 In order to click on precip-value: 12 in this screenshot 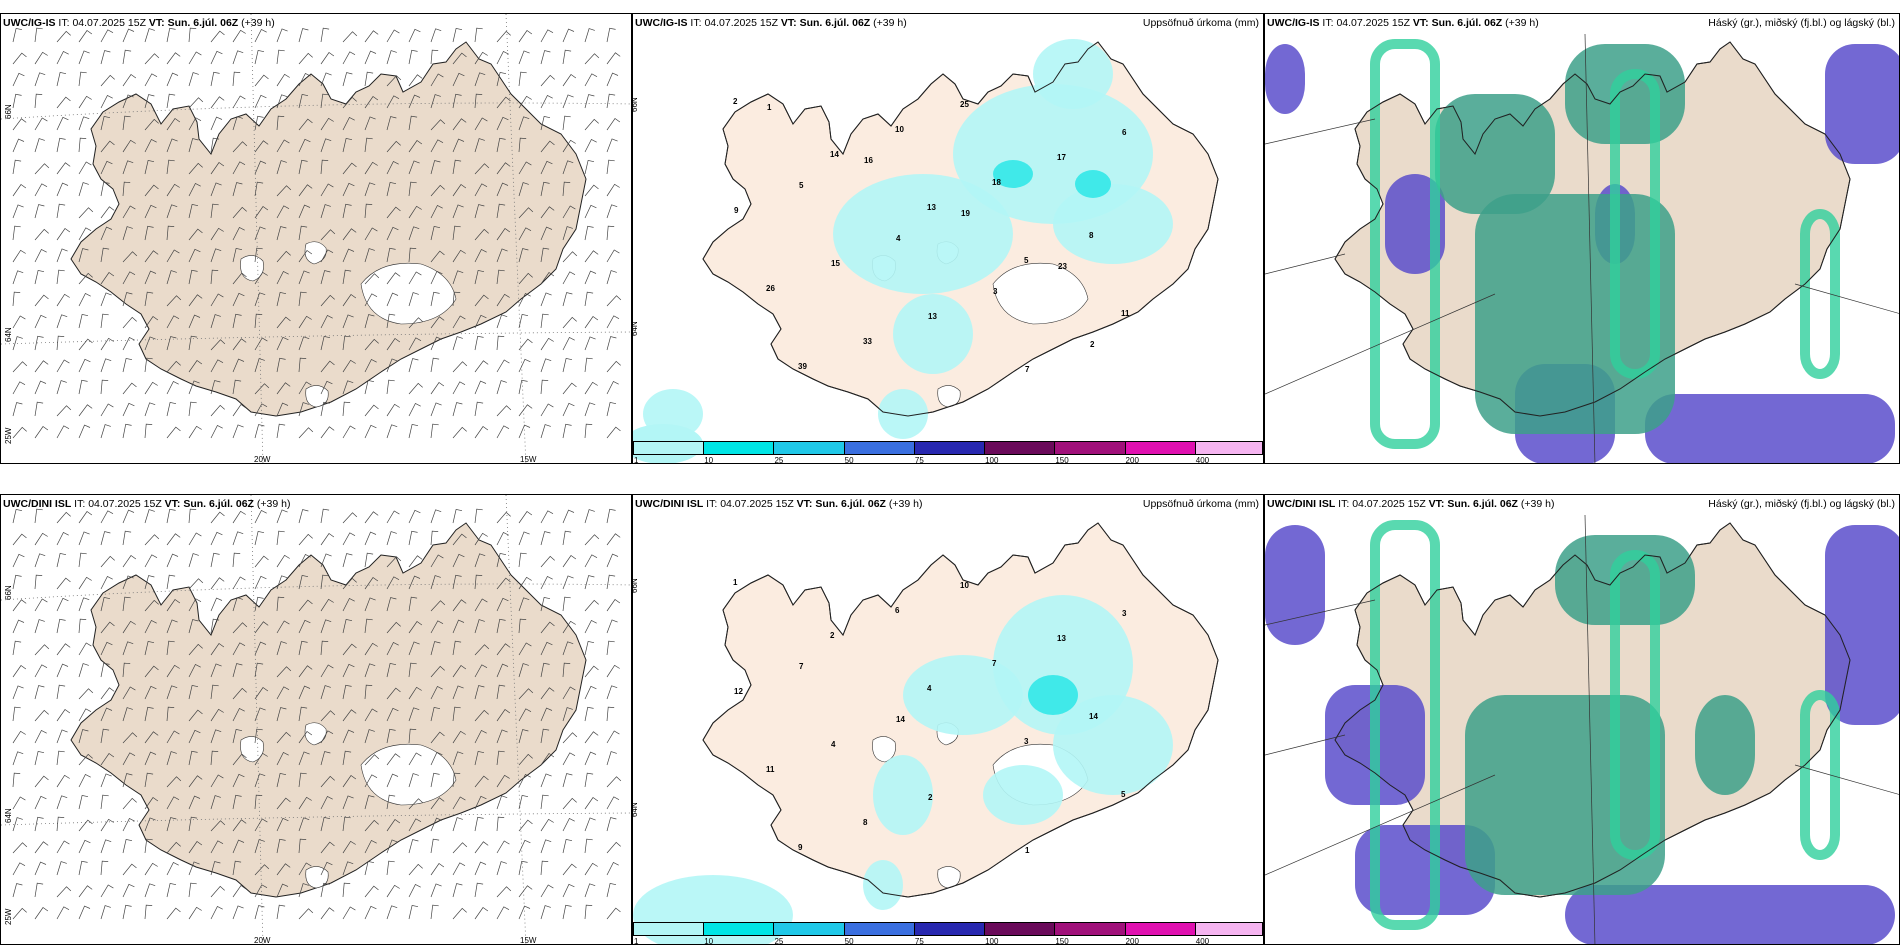, I will do `click(738, 691)`.